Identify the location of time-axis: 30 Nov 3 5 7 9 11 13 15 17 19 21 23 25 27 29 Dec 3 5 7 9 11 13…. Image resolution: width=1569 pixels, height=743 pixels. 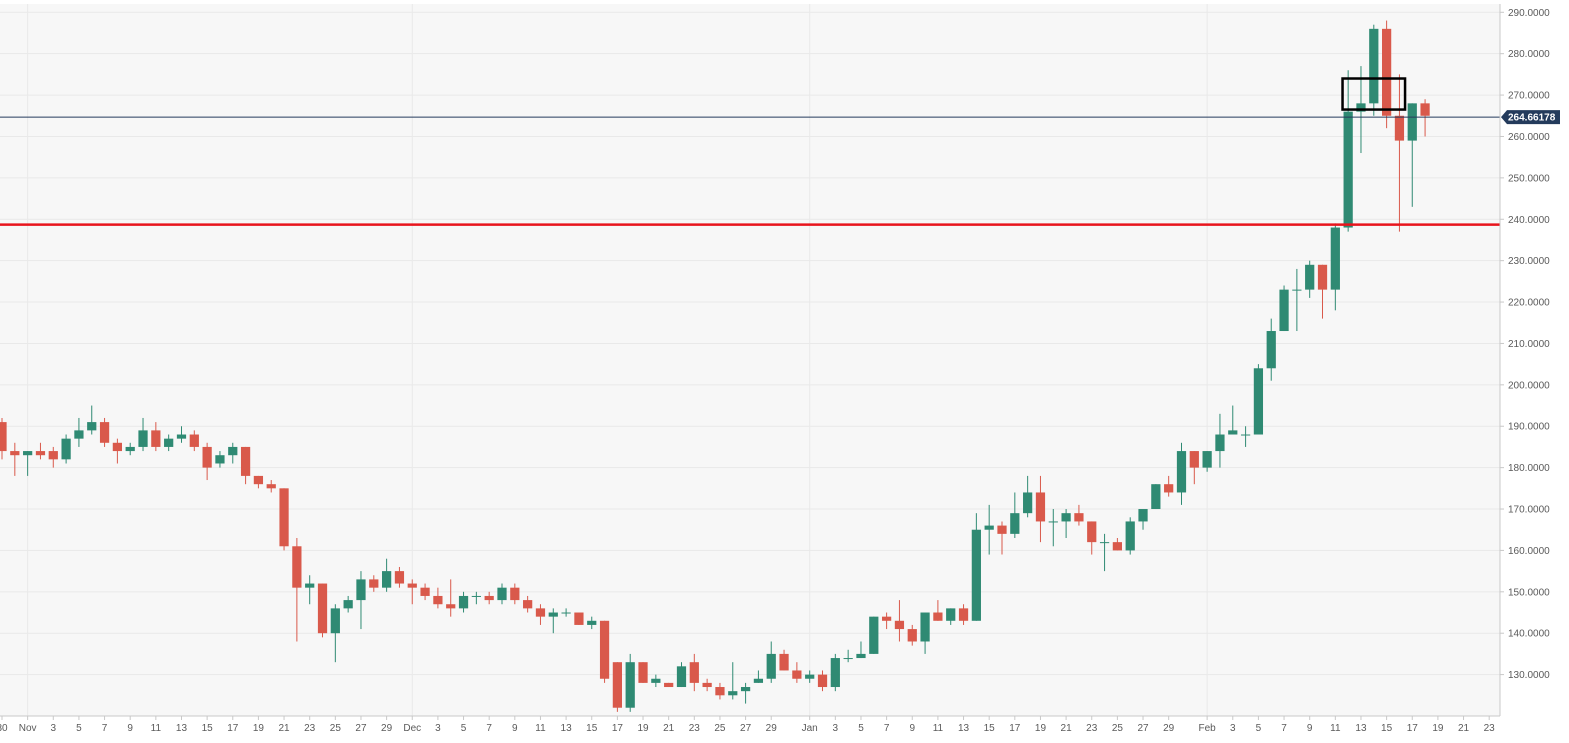
(747, 725).